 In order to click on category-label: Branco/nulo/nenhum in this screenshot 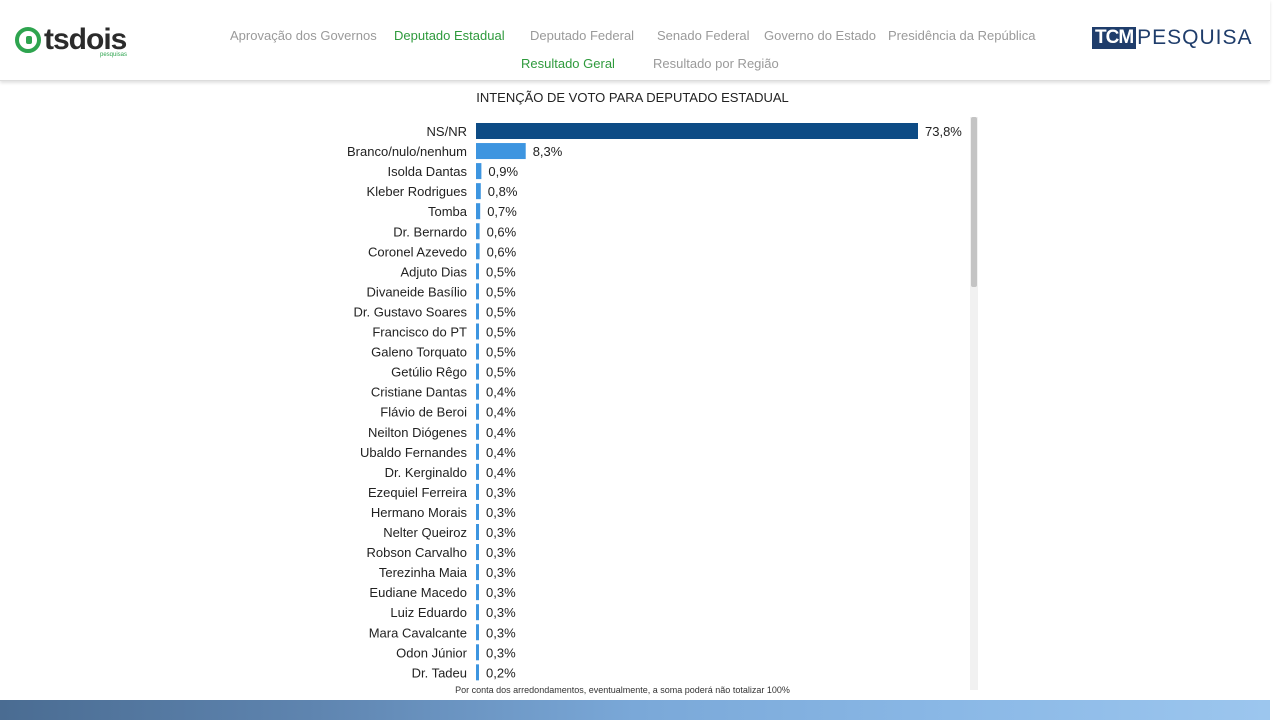, I will do `click(407, 151)`.